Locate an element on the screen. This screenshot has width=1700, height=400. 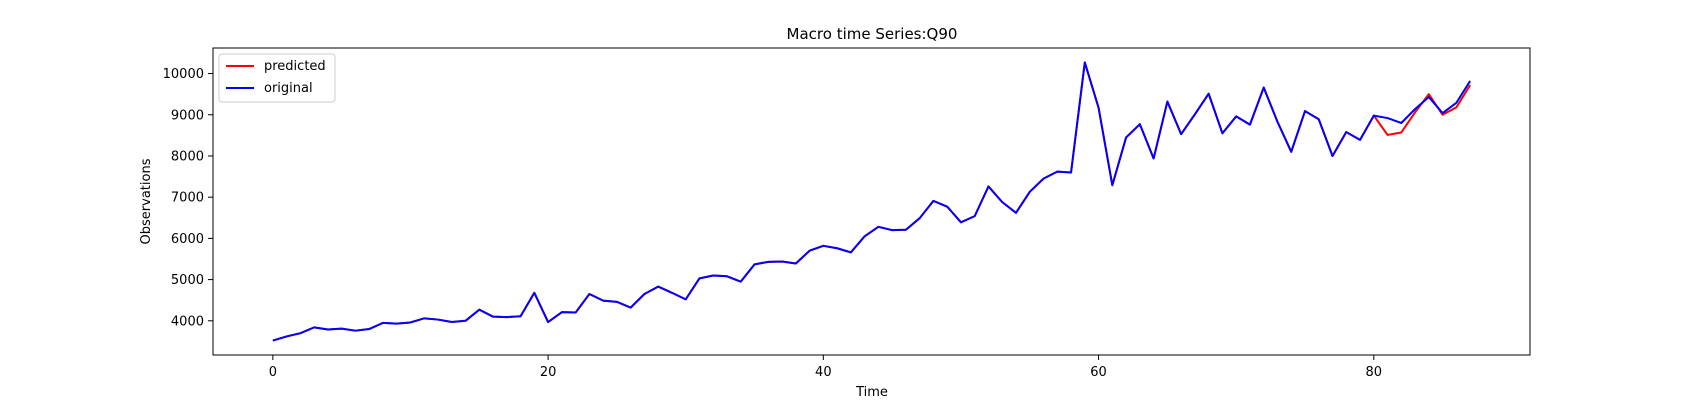
y-tick-label: 10000 is located at coordinates (183, 74).